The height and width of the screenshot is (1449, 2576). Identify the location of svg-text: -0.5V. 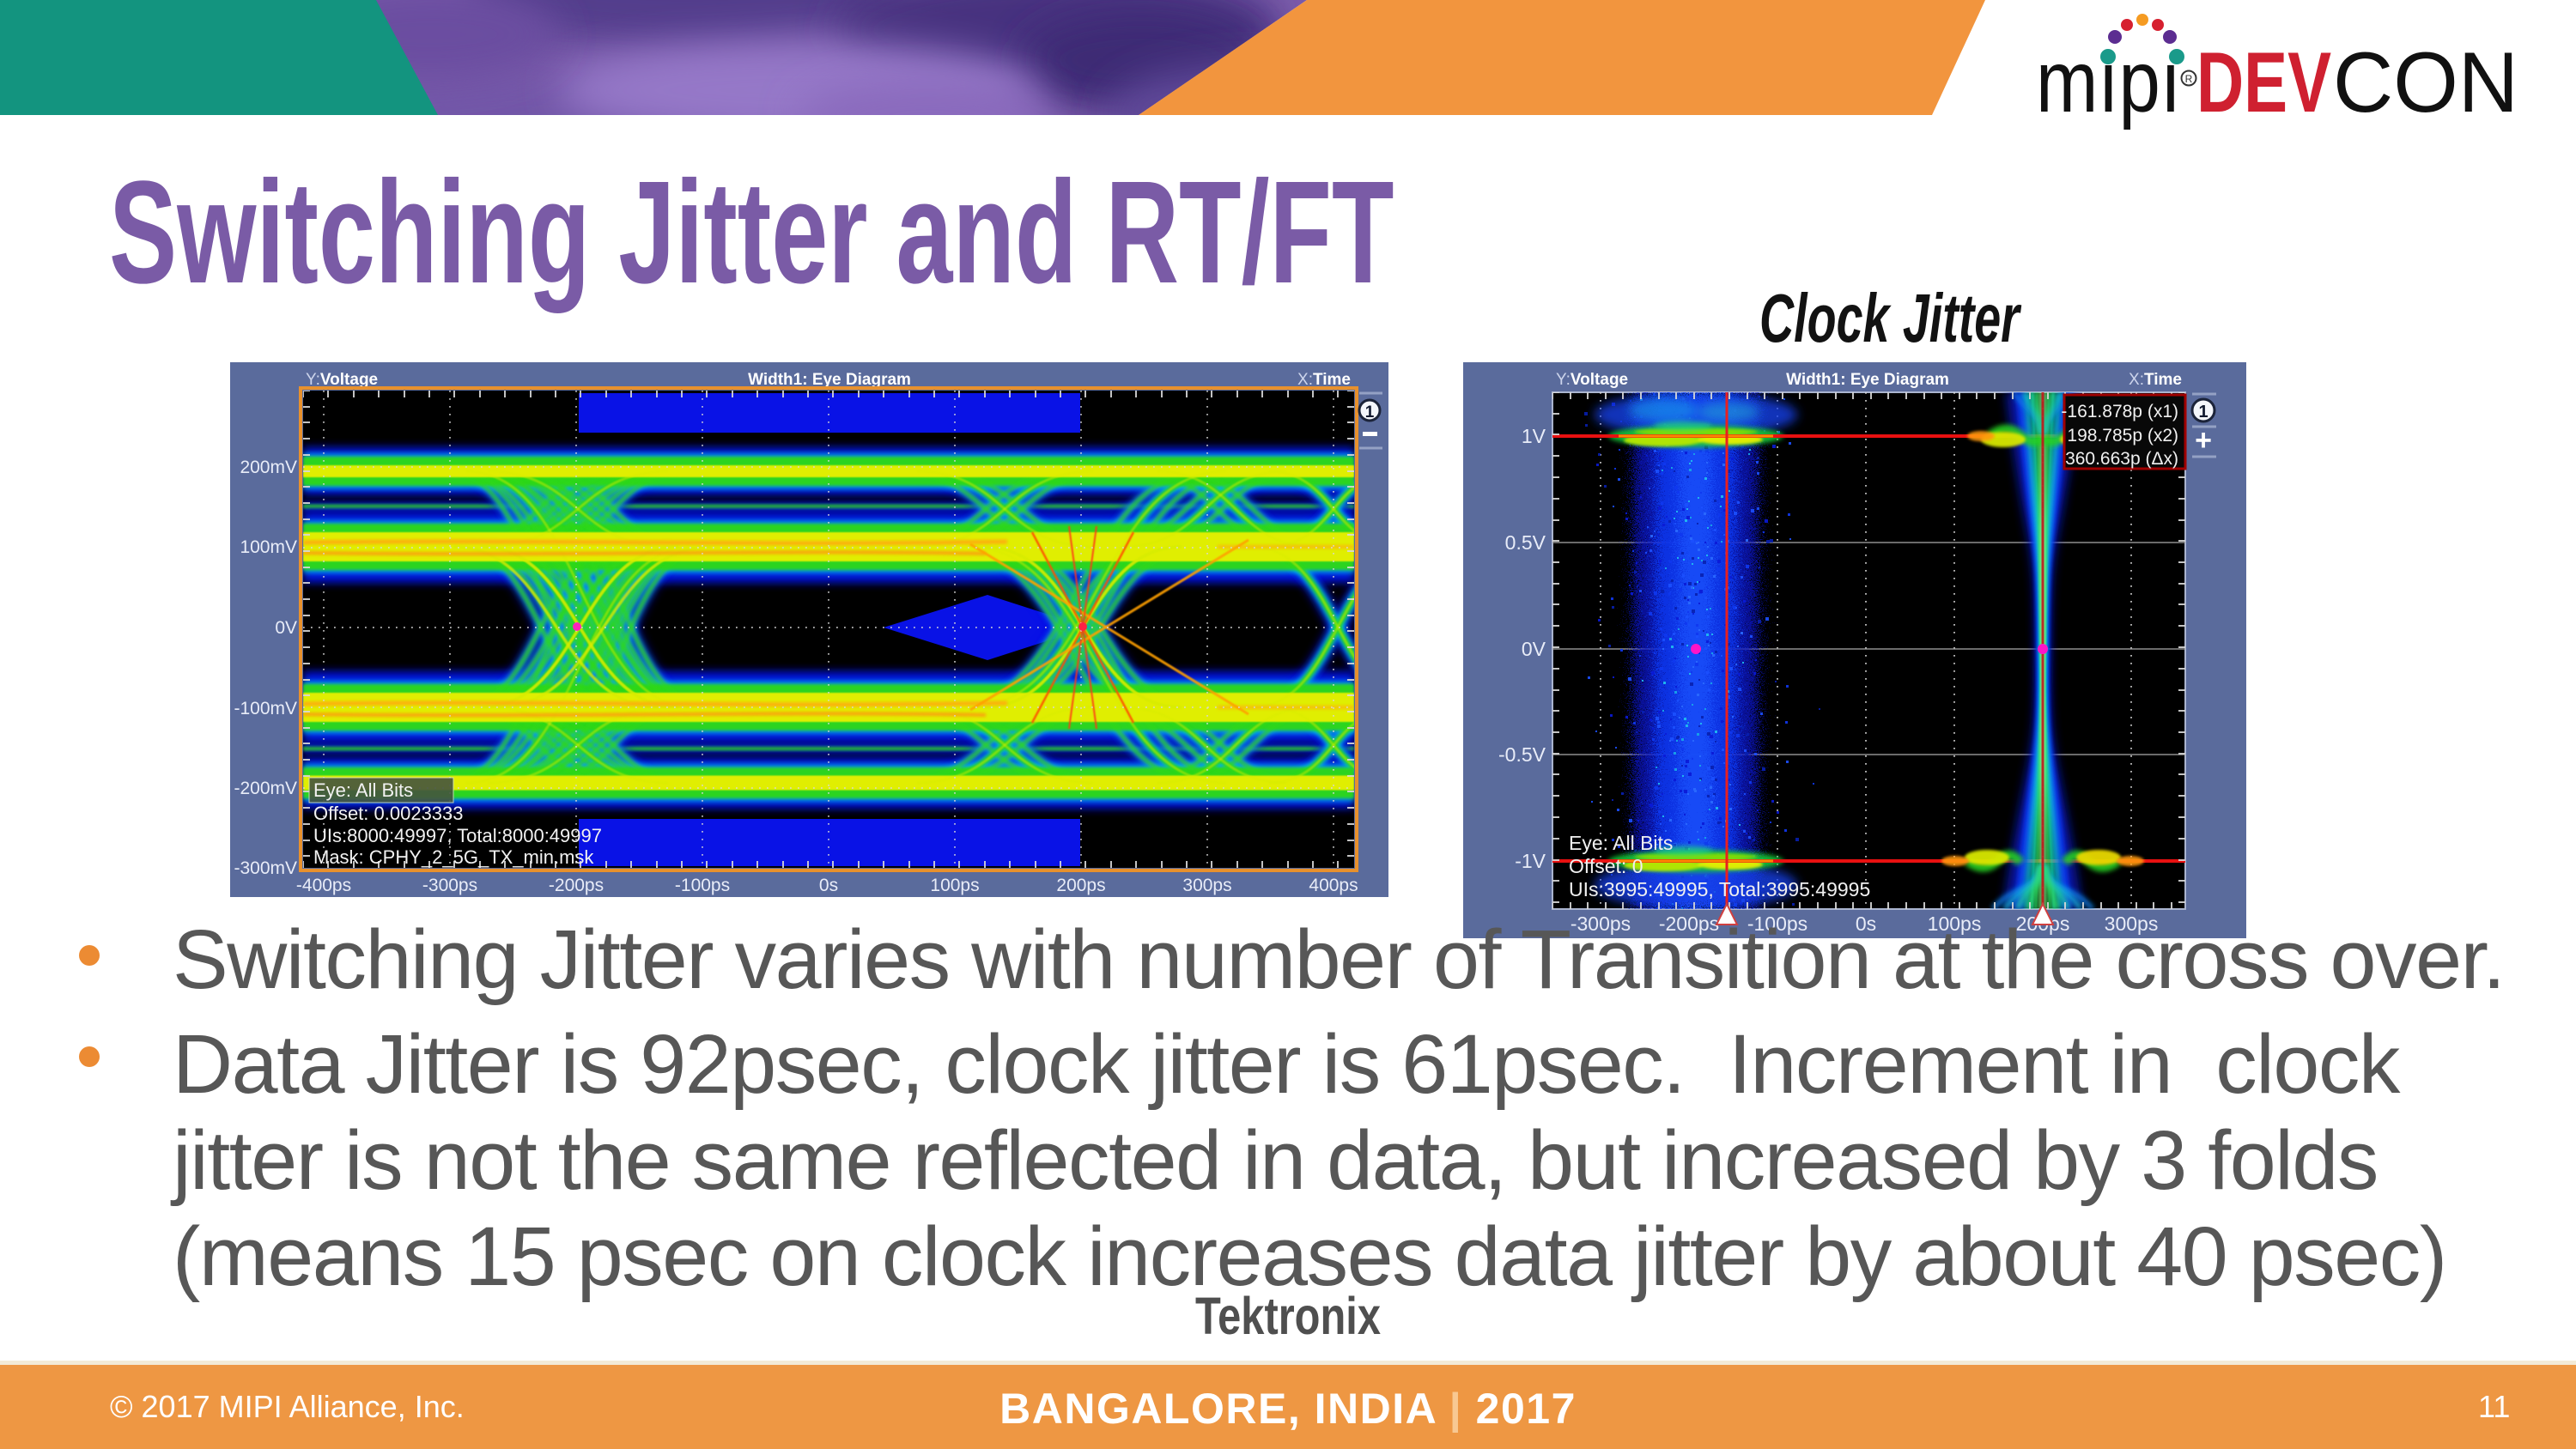
(1522, 754).